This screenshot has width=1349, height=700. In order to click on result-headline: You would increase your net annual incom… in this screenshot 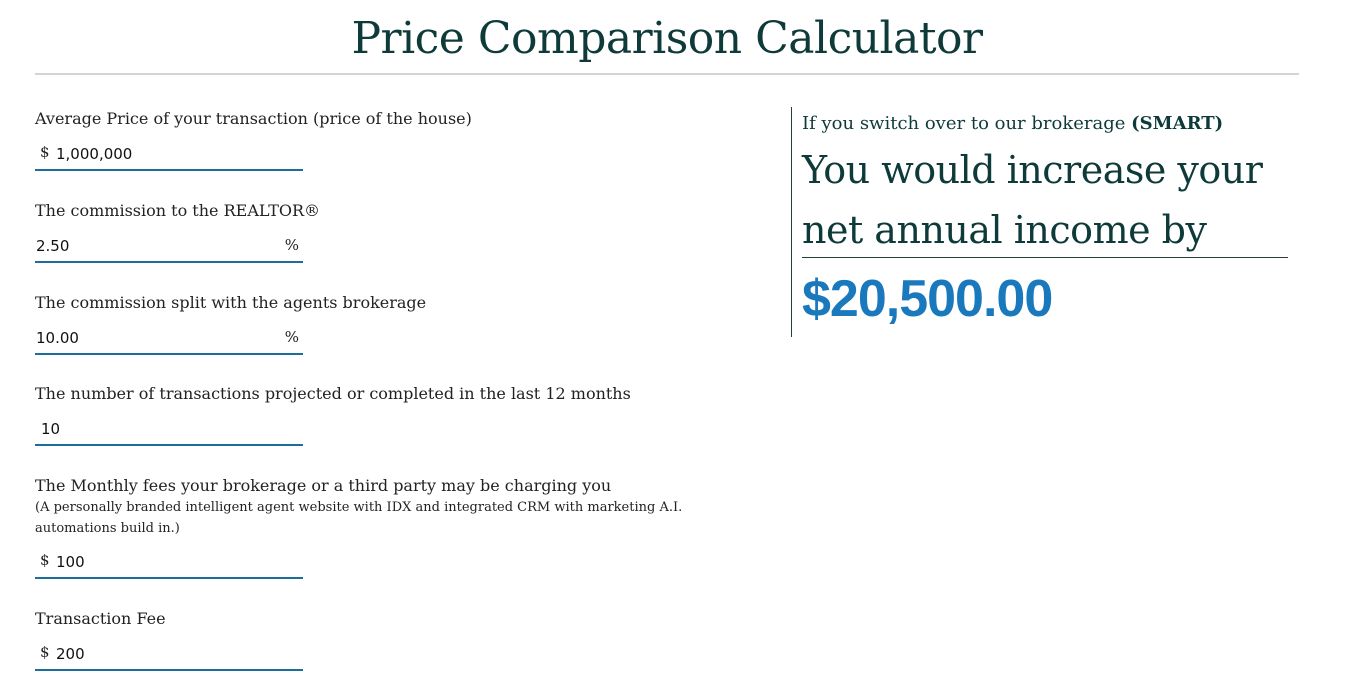, I will do `click(1032, 200)`.